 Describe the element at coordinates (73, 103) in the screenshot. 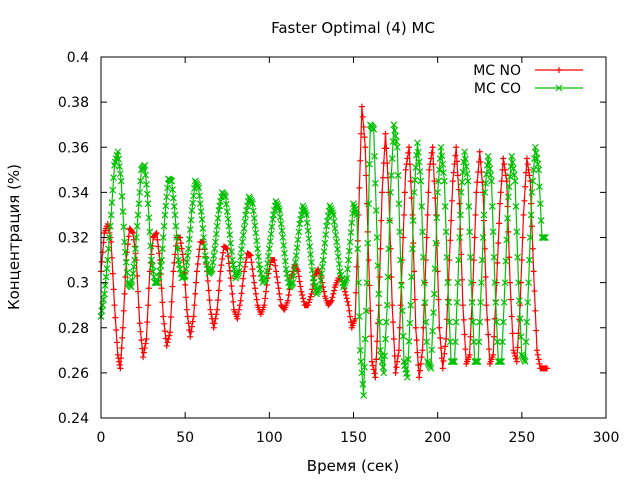

I see `y-tick-label: 0.38` at that location.